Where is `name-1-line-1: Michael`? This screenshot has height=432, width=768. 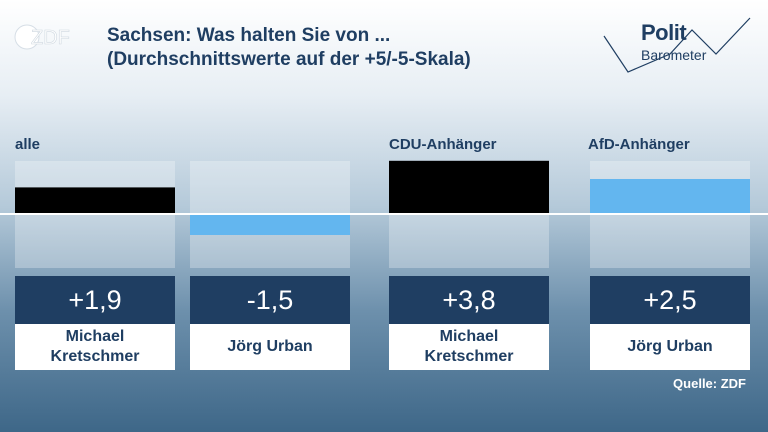 name-1-line-1: Michael is located at coordinates (95, 336).